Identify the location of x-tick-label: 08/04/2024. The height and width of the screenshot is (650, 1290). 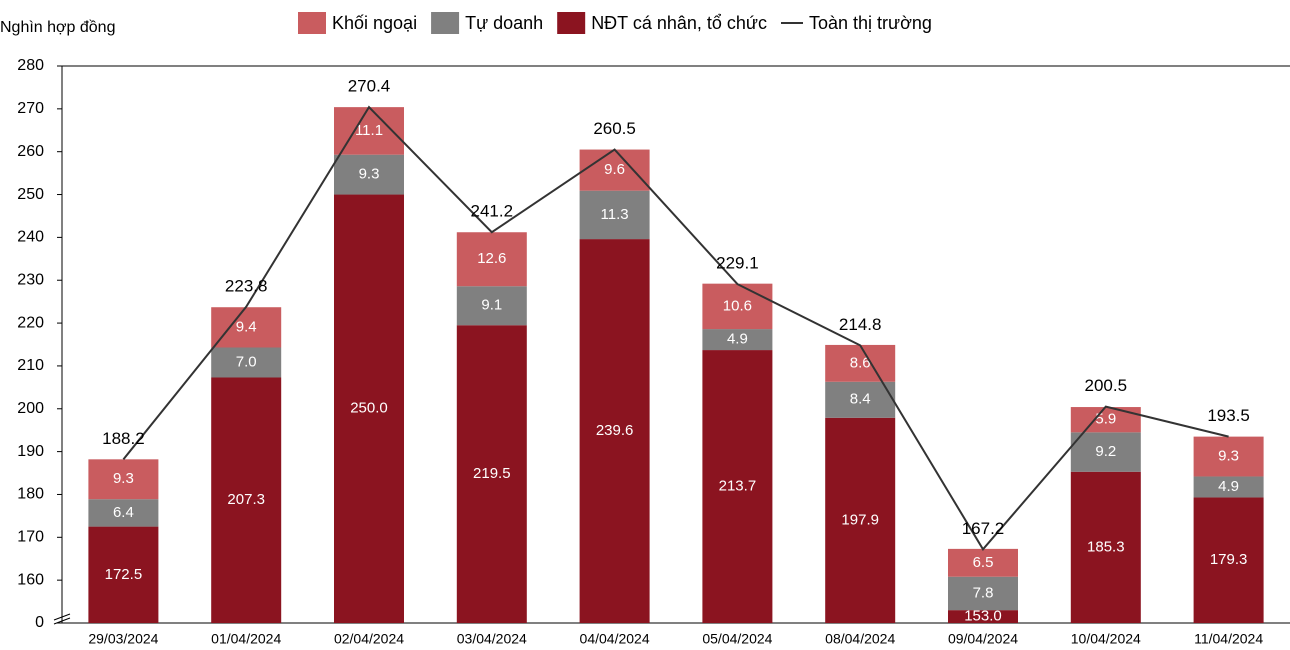
(860, 639).